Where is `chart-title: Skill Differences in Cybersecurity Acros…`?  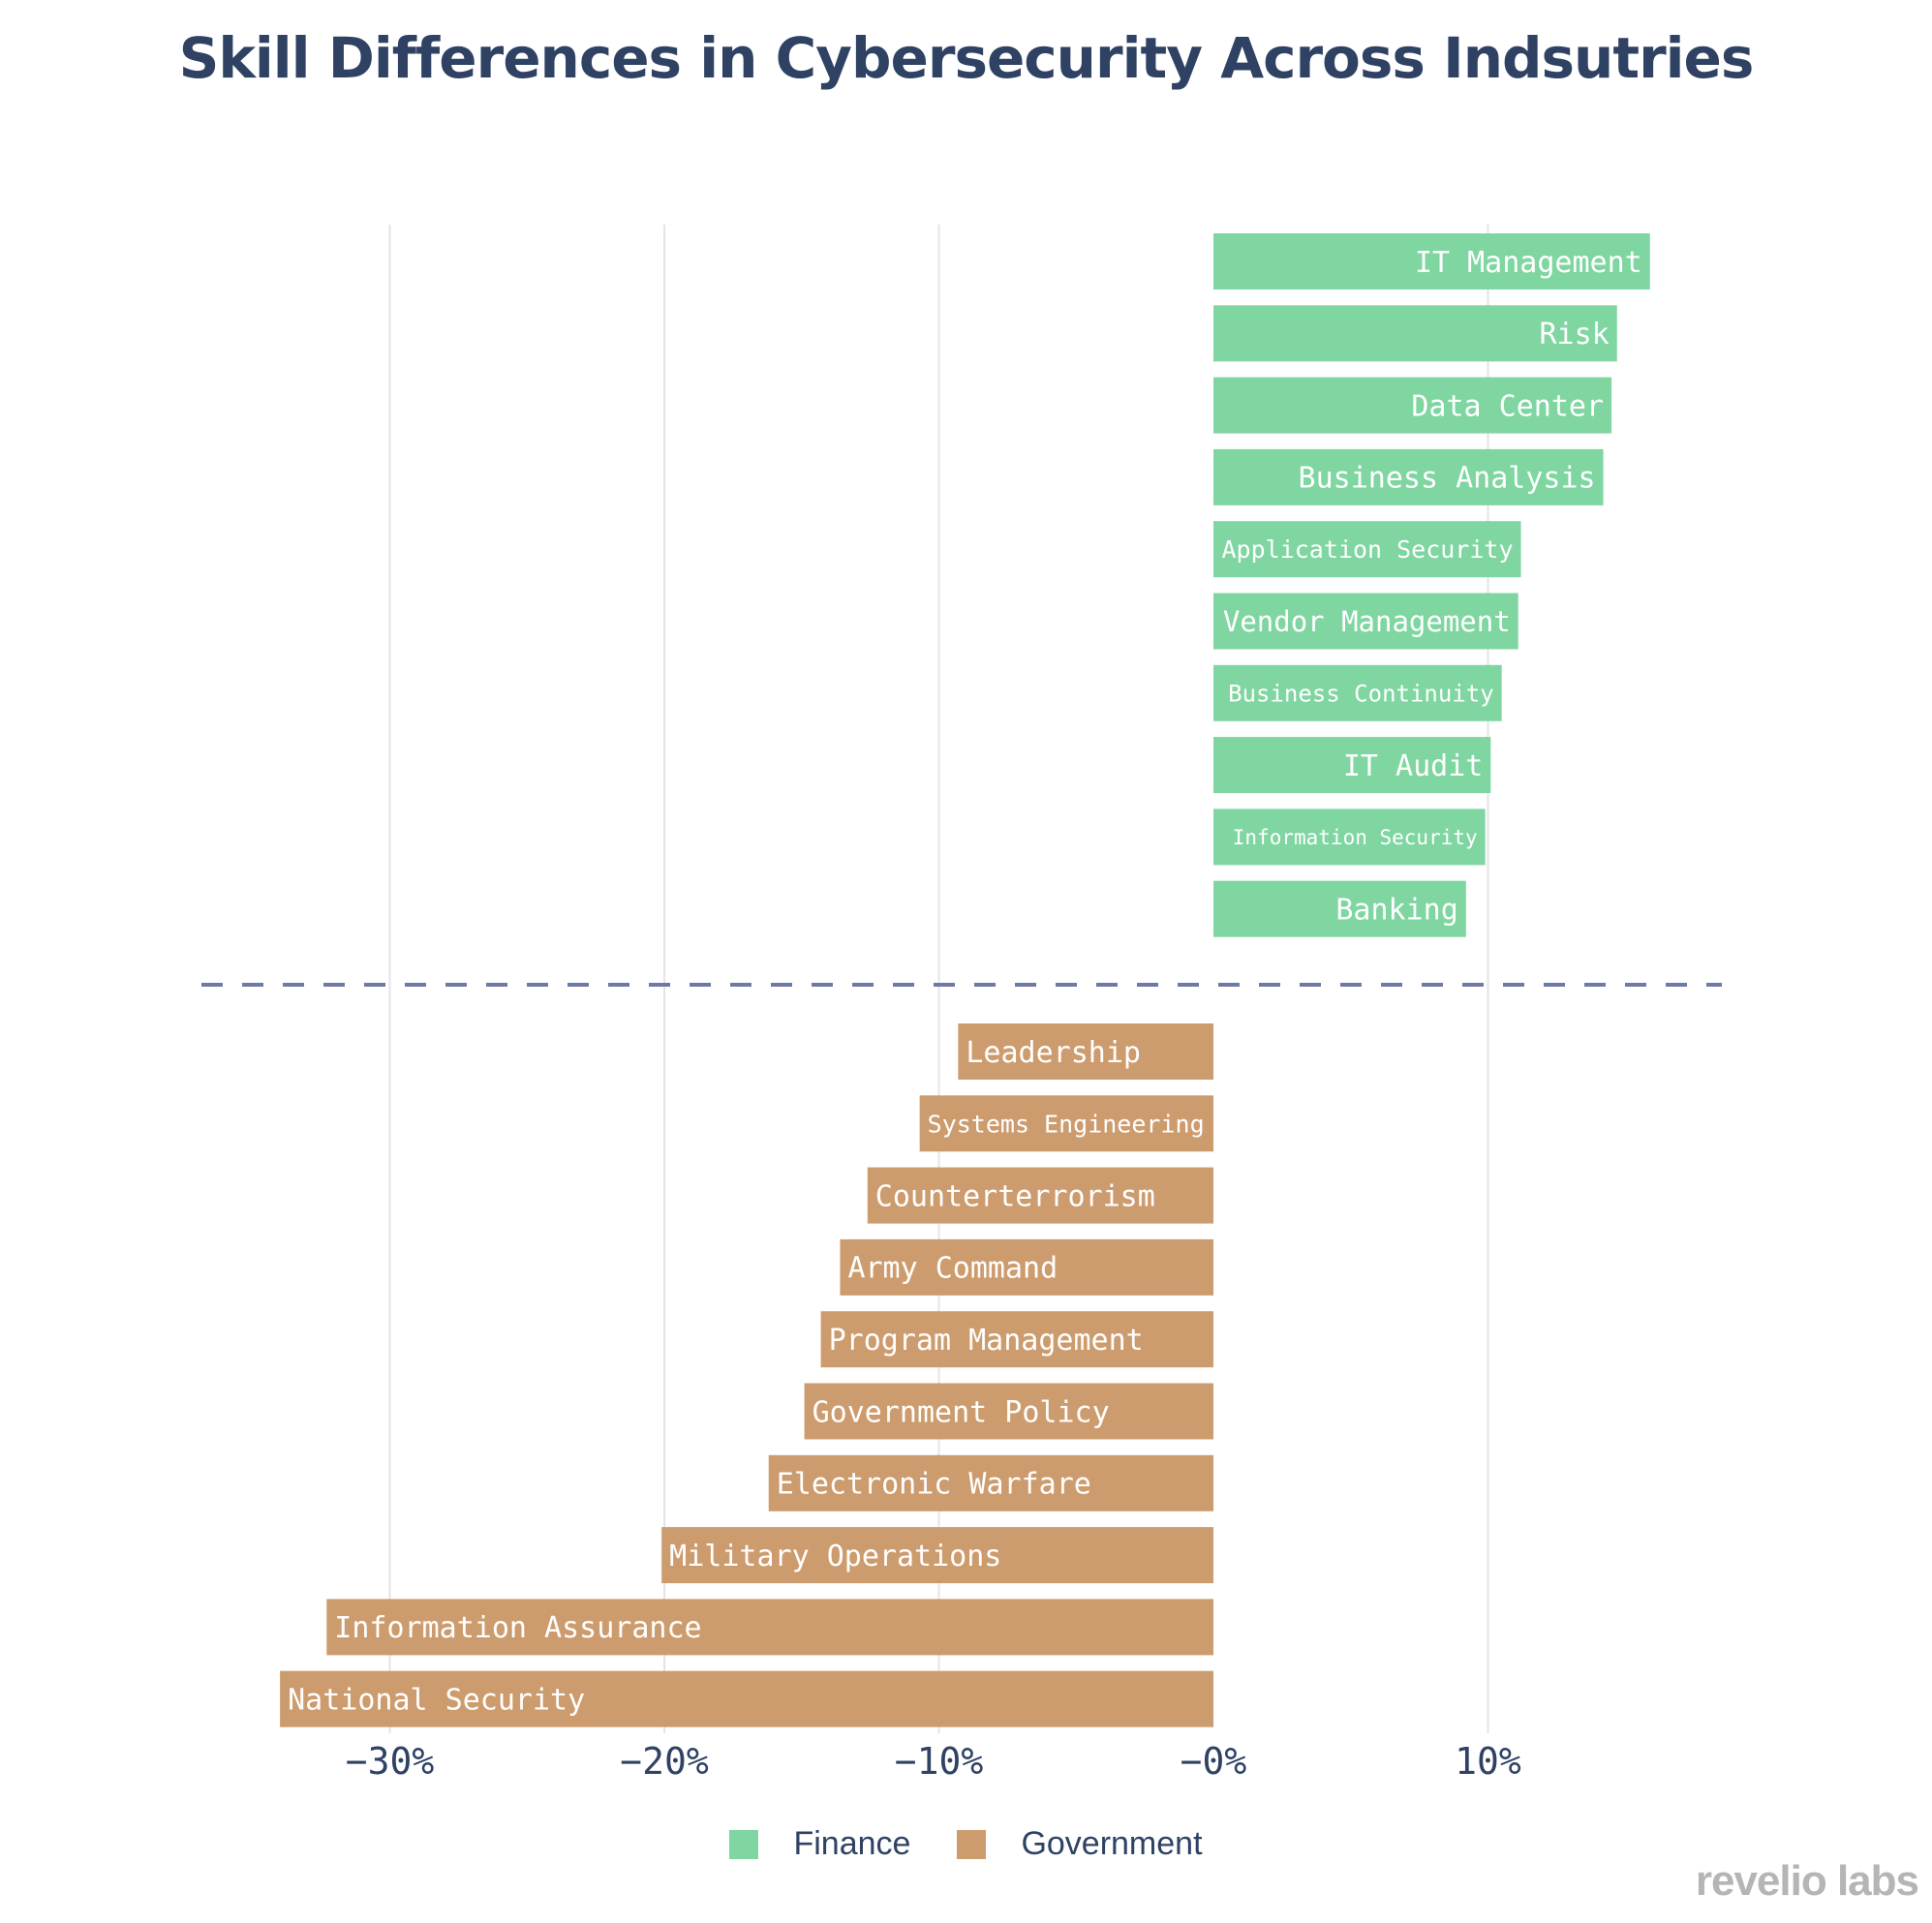
chart-title: Skill Differences in Cybersecurity Acros… is located at coordinates (966, 58).